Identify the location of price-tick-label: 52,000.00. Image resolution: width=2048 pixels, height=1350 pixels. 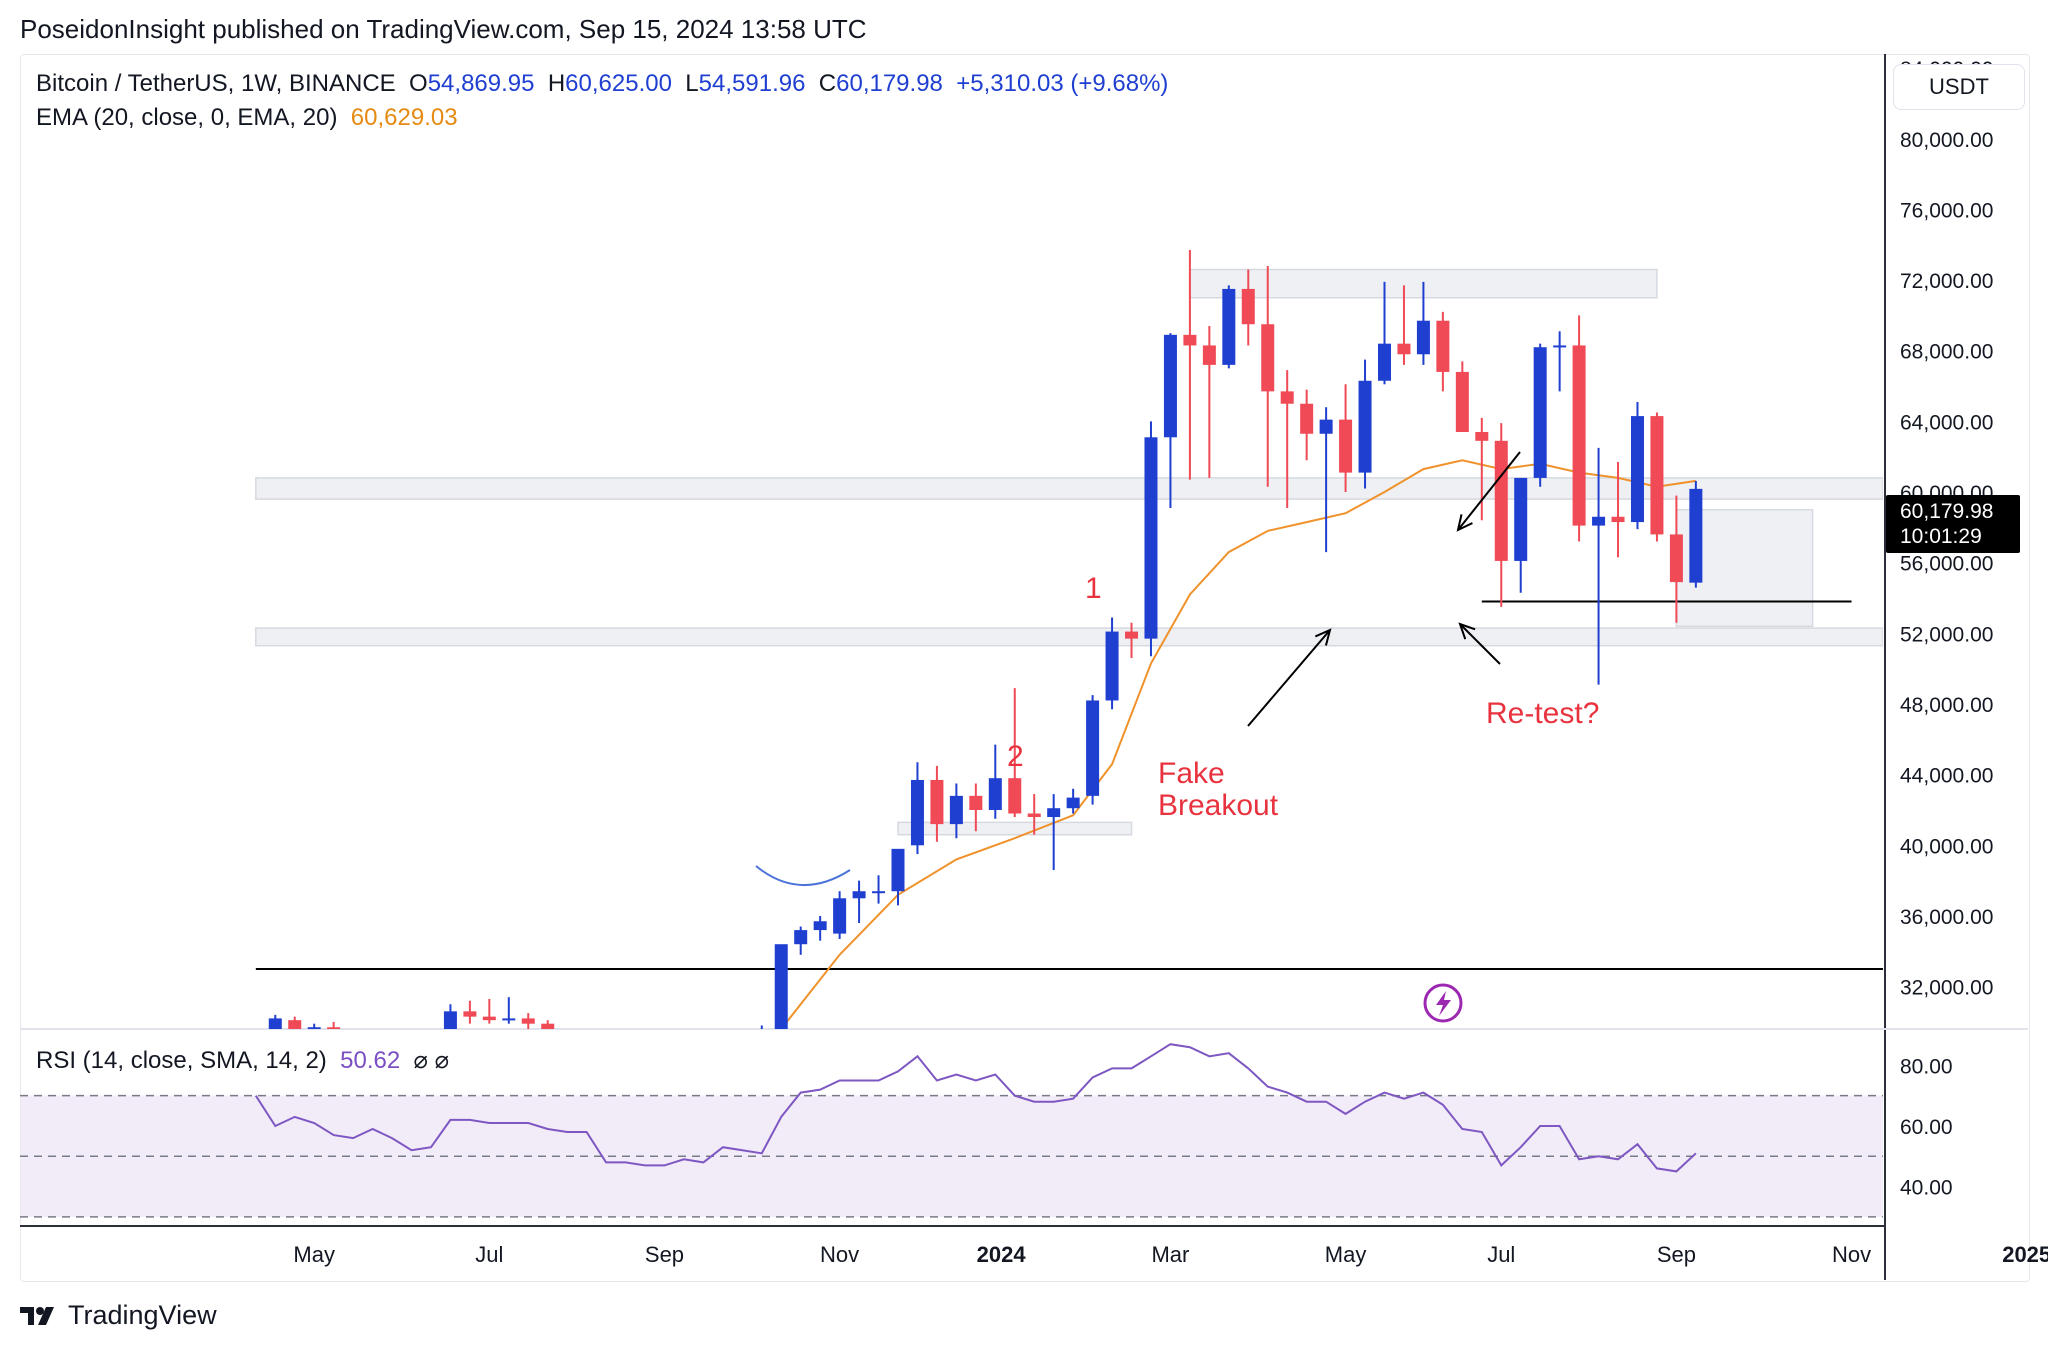
(1946, 634).